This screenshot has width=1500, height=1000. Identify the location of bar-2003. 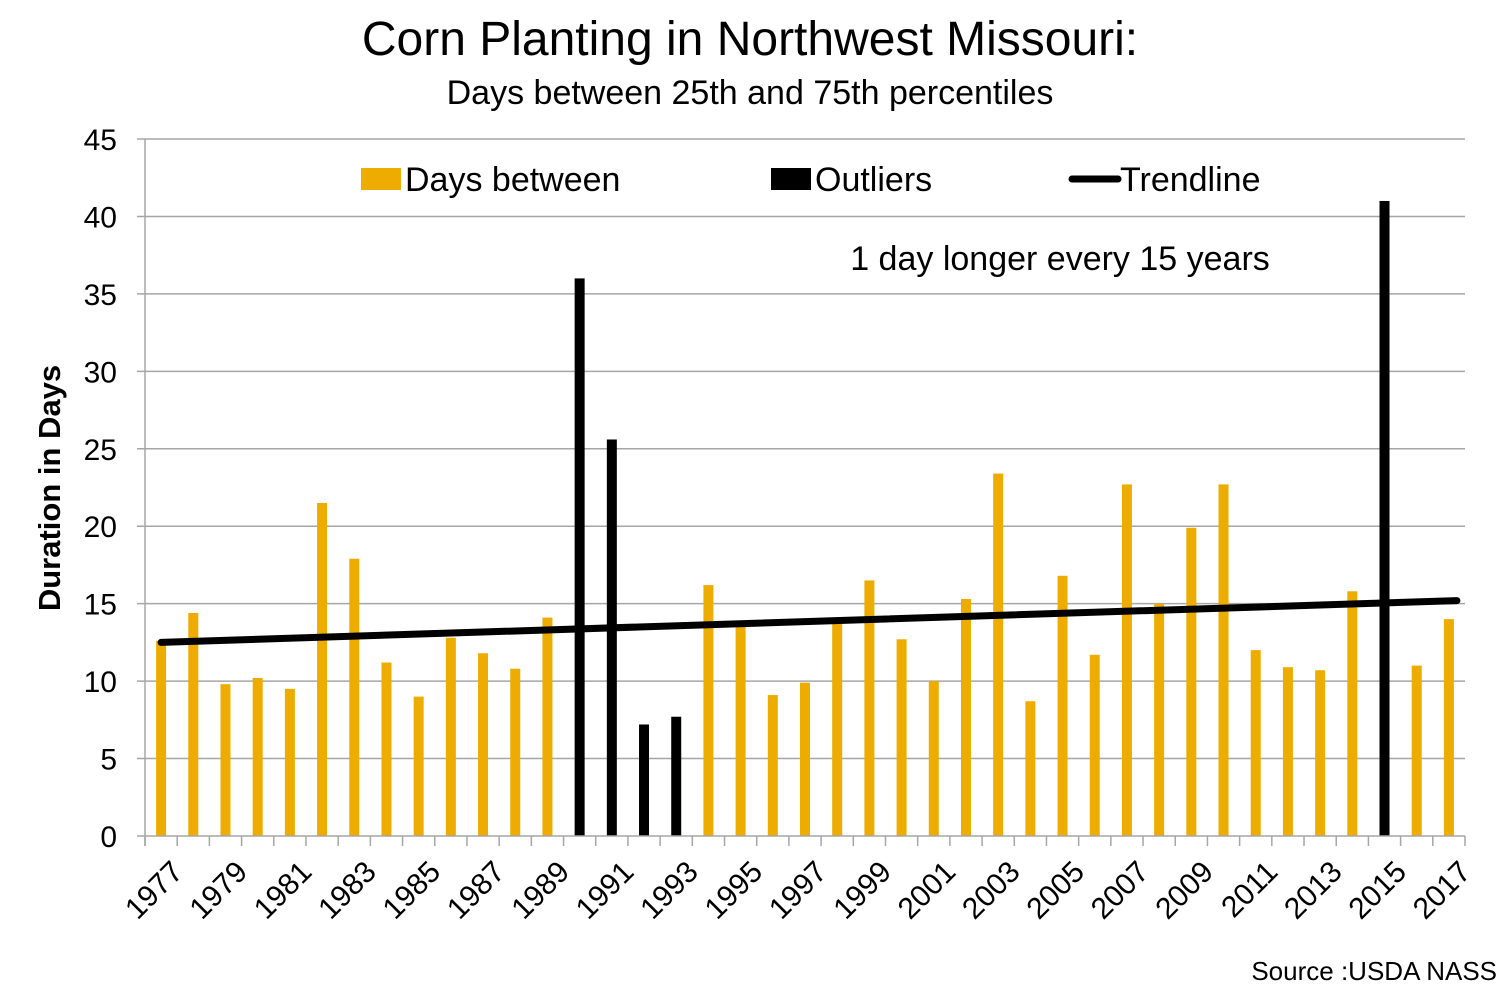
(998, 654).